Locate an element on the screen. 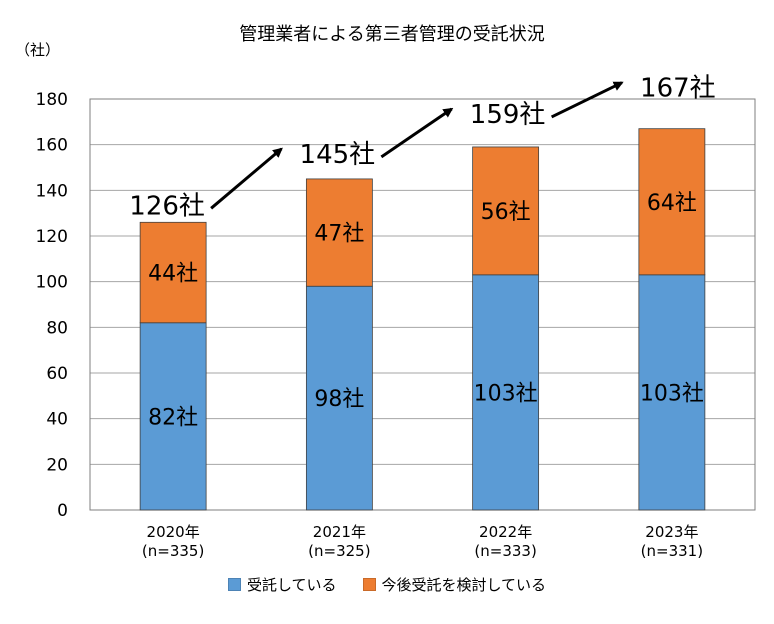 The height and width of the screenshot is (624, 774). x-tick-label: (n=331) is located at coordinates (672, 551).